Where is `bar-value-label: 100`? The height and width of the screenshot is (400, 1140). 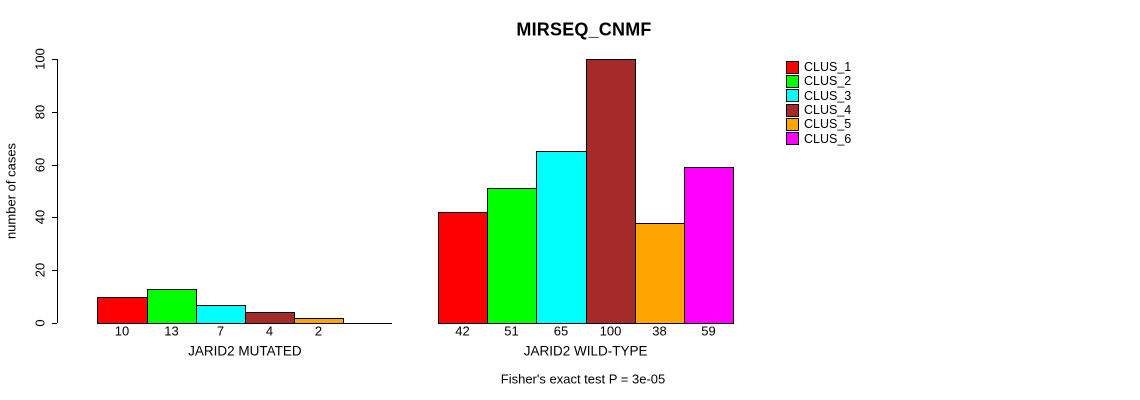
bar-value-label: 100 is located at coordinates (610, 331).